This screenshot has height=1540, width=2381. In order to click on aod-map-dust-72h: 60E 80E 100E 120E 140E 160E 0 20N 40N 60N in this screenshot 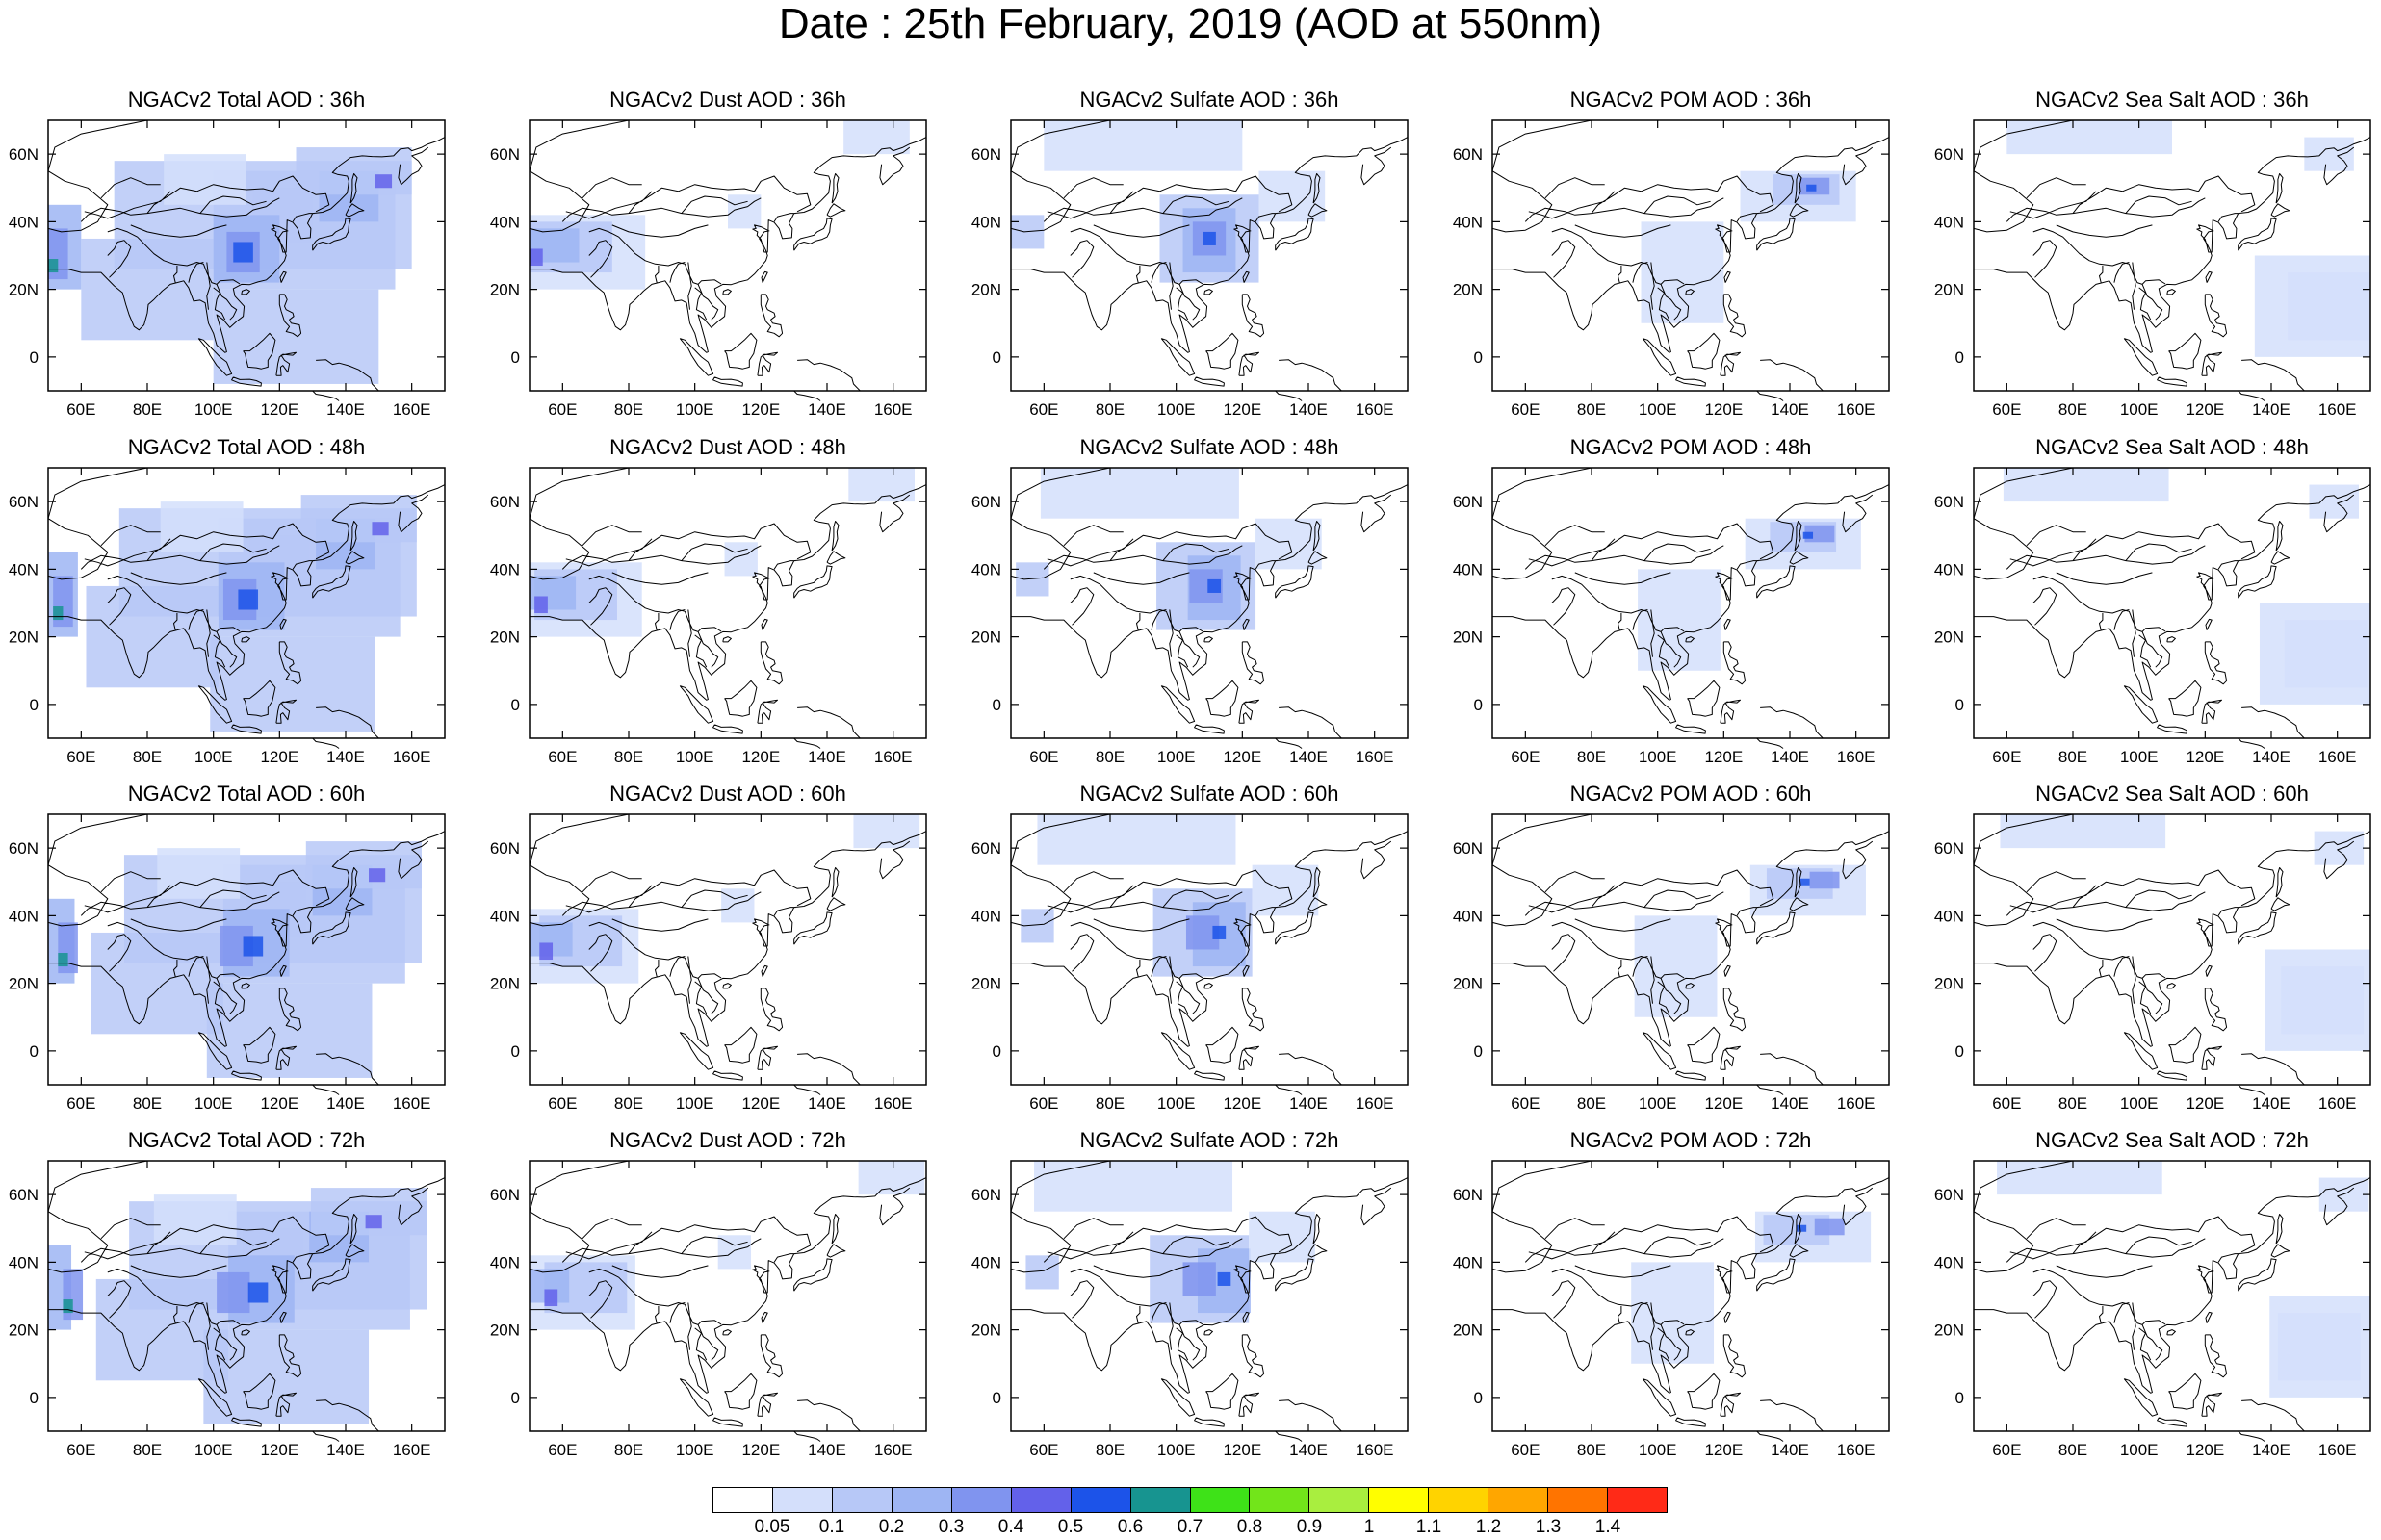, I will do `click(708, 1309)`.